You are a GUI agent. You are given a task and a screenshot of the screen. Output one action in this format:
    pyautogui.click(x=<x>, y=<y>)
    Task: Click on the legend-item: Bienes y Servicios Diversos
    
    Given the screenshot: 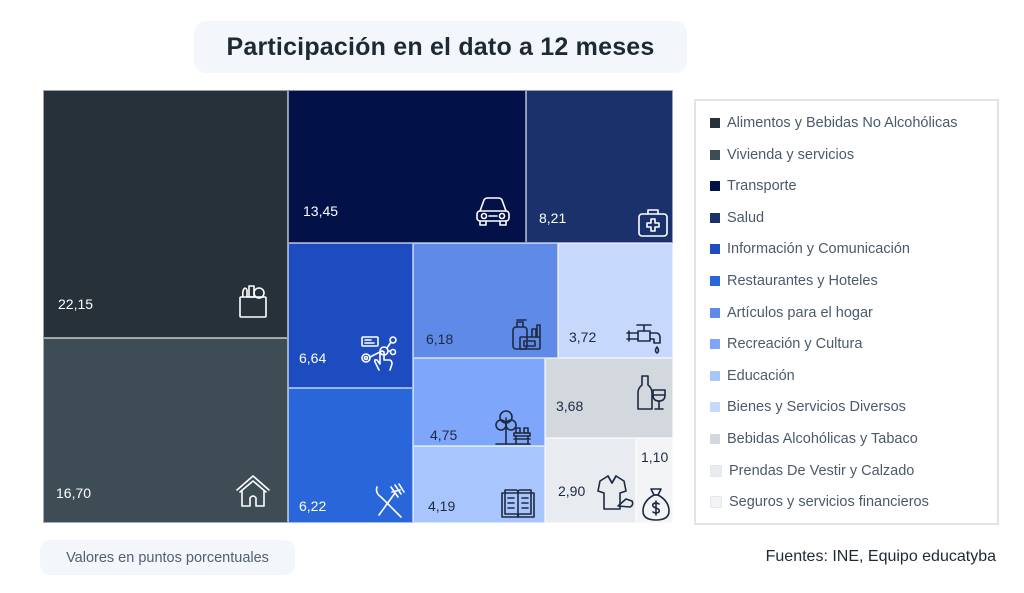 What is the action you would take?
    pyautogui.click(x=808, y=407)
    